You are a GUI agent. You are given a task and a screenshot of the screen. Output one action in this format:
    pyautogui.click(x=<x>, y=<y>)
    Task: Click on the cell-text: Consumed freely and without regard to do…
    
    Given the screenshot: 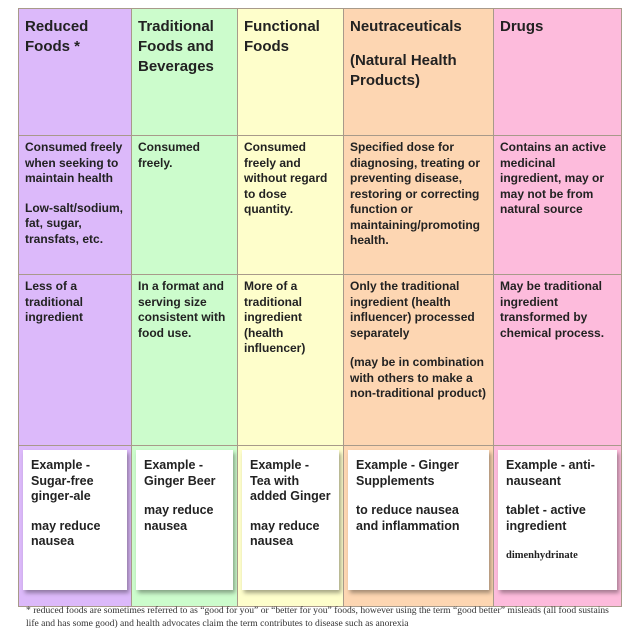 What is the action you would take?
    pyautogui.click(x=286, y=178)
    